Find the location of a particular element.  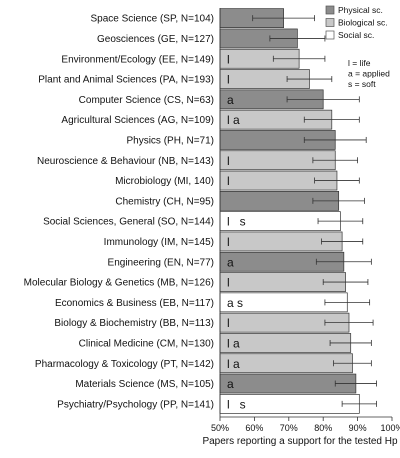

category-label: Chemistry (CH, N=95) is located at coordinates (164, 201).